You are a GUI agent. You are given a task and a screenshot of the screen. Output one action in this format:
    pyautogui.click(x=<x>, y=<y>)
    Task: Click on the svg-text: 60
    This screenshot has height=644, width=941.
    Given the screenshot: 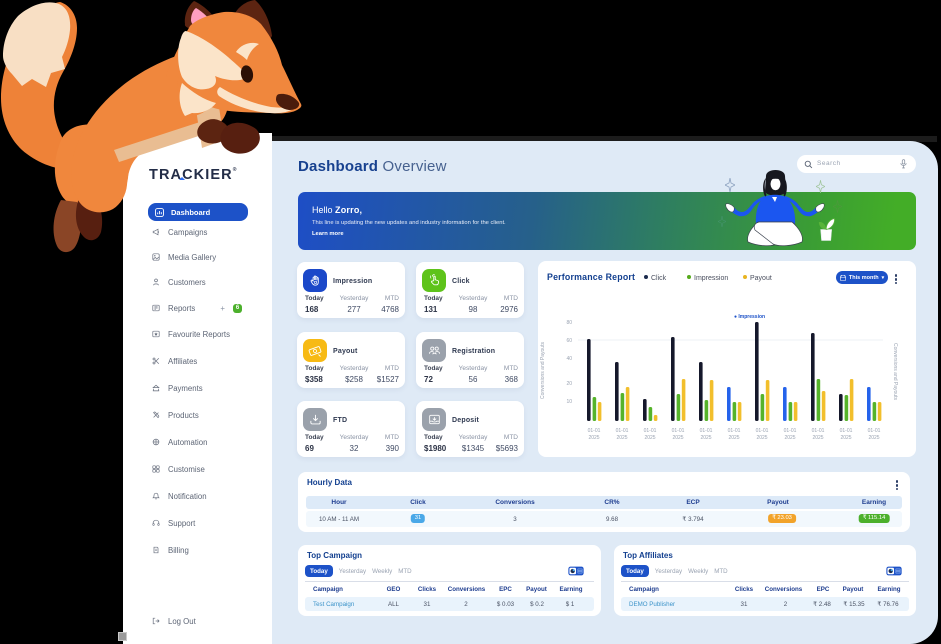 What is the action you would take?
    pyautogui.click(x=569, y=341)
    